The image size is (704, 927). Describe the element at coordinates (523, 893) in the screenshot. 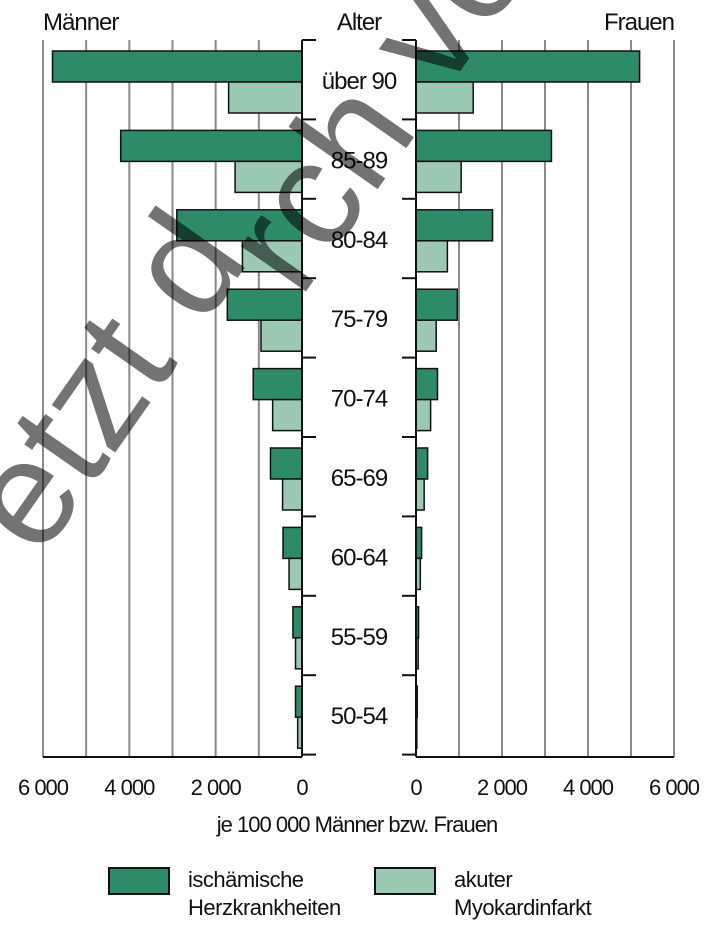

I see `legend-label-mi: akuter Myokardinfarkt` at that location.